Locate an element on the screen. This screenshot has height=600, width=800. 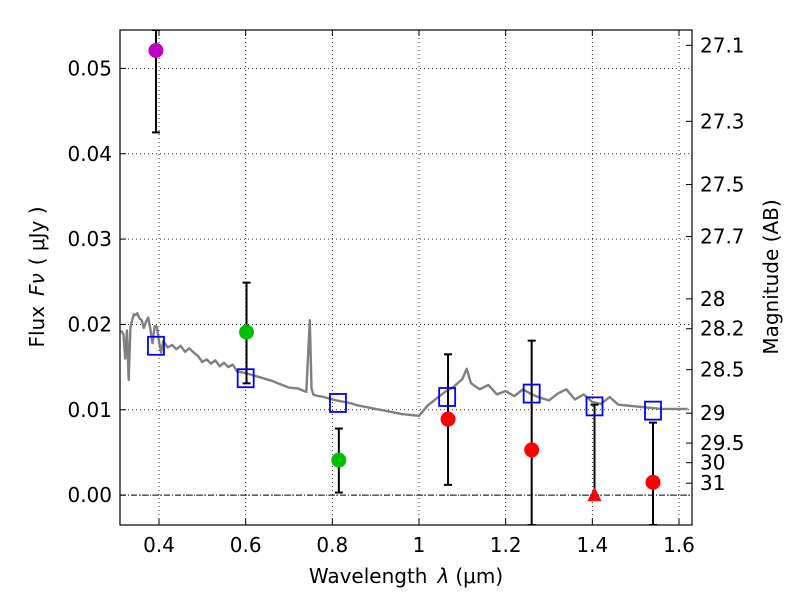
x-tick-label: 0.4 is located at coordinates (159, 545).